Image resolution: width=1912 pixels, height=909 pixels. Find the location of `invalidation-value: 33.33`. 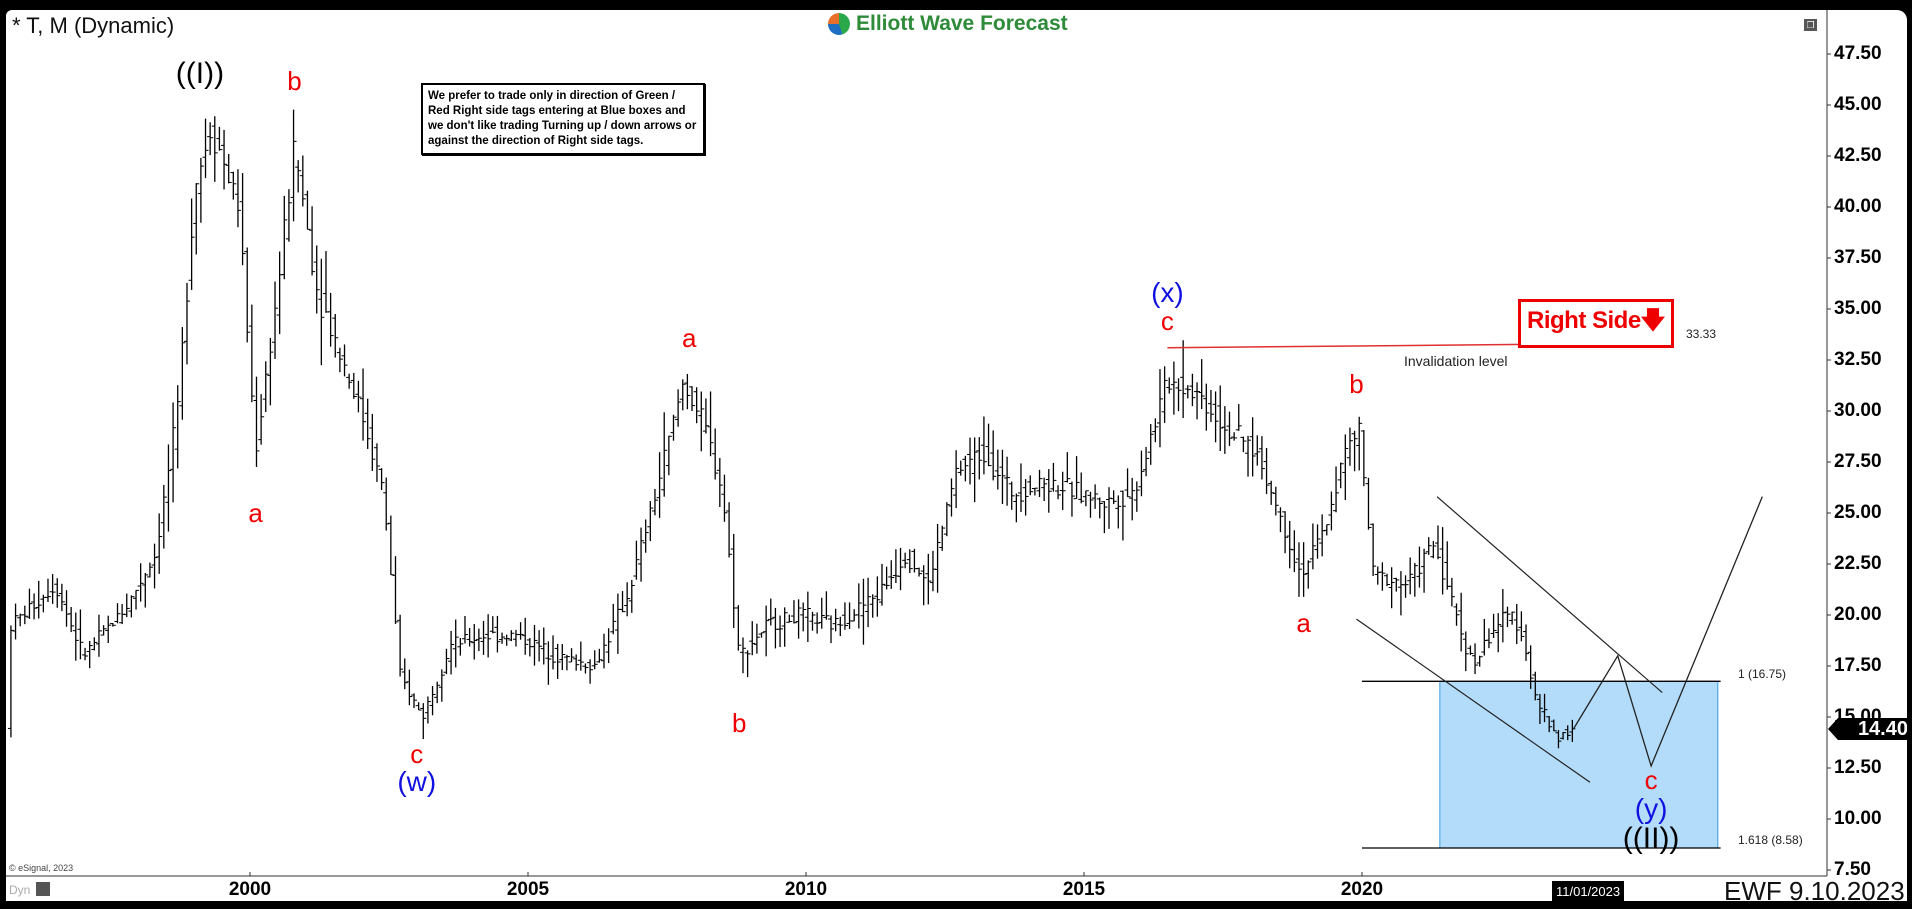

invalidation-value: 33.33 is located at coordinates (1701, 334).